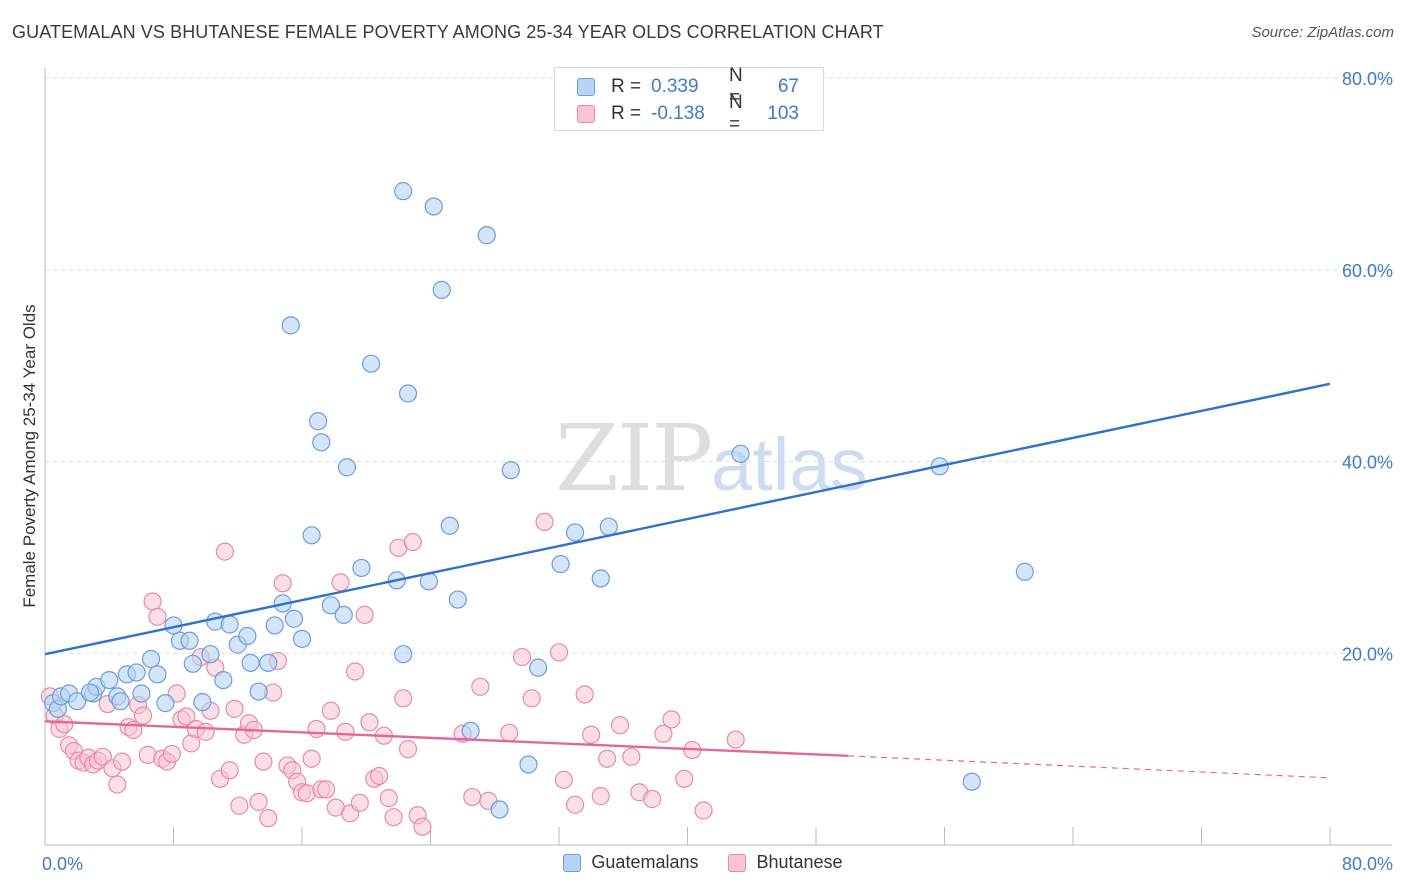 The height and width of the screenshot is (892, 1406). What do you see at coordinates (1322, 32) in the screenshot?
I see `source-credit: Source: ZipAtlas.com` at bounding box center [1322, 32].